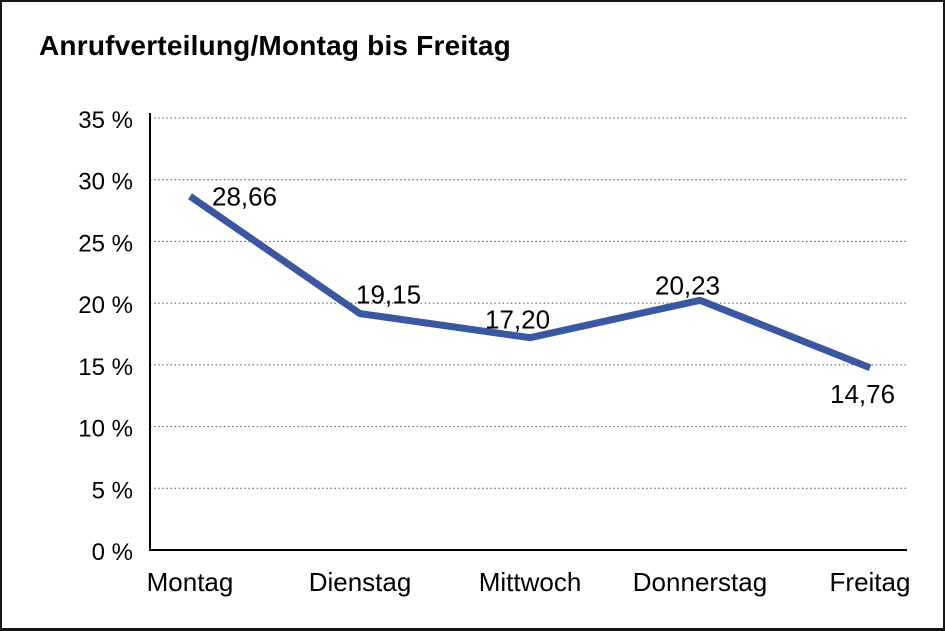 The height and width of the screenshot is (631, 945). I want to click on y-axis-tick-label: 35 %, so click(105, 120).